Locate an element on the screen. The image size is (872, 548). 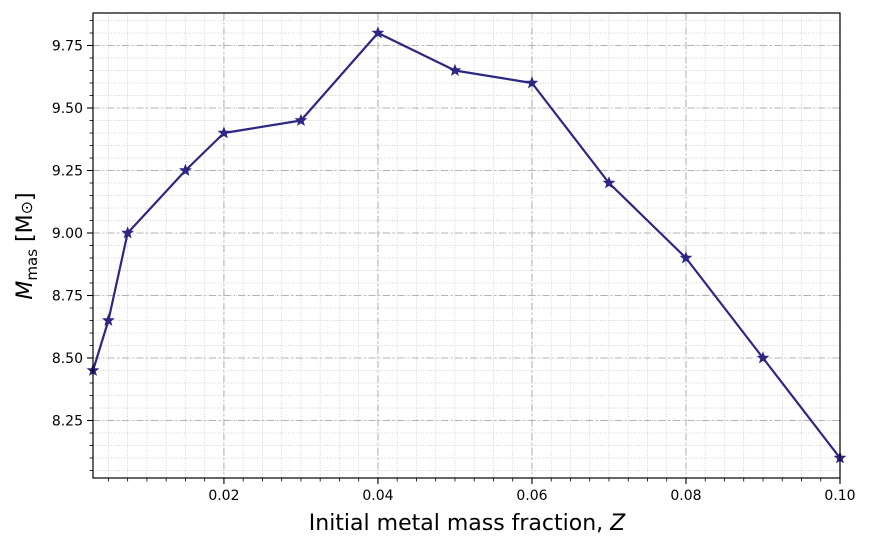
x-tick-label: 0.08 is located at coordinates (685, 496).